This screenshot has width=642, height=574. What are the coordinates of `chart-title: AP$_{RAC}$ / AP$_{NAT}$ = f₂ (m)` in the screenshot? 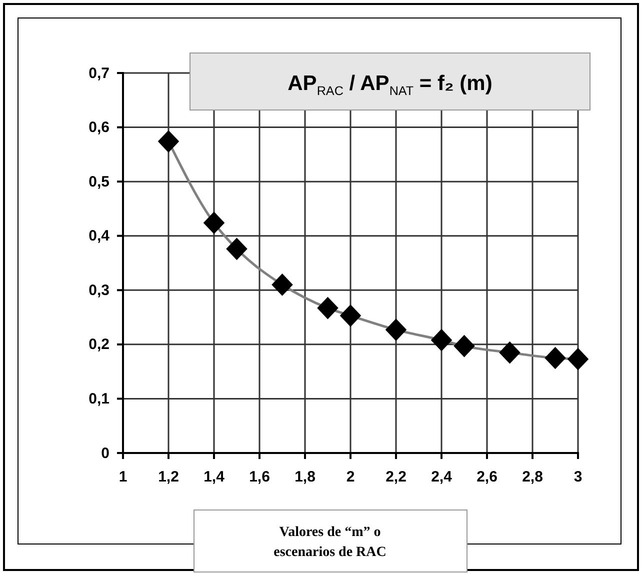 It's located at (390, 85).